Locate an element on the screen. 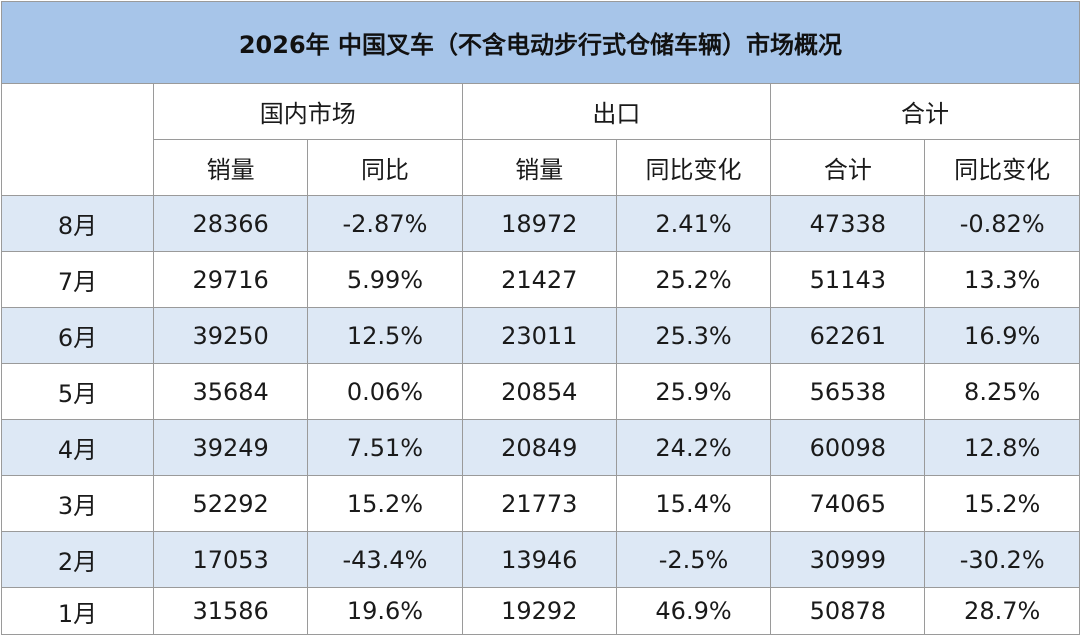 The width and height of the screenshot is (1080, 643). export-yoy-cell: -2.5% is located at coordinates (693, 559).